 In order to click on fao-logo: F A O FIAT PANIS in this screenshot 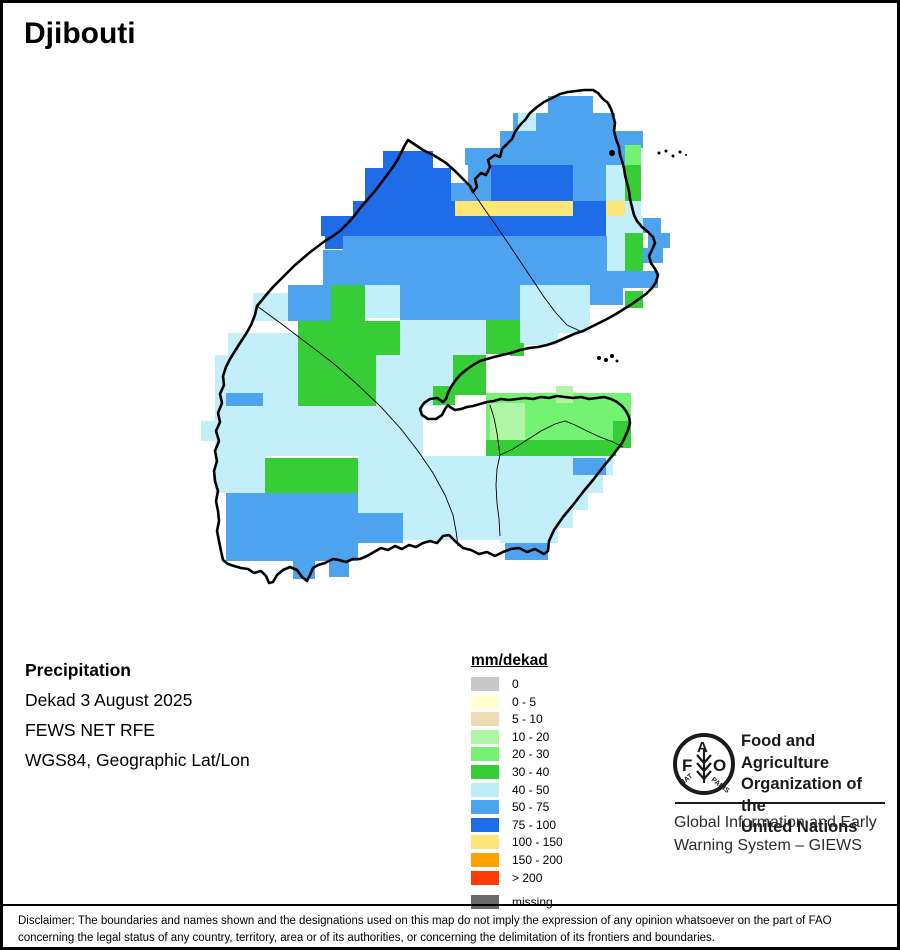, I will do `click(704, 764)`.